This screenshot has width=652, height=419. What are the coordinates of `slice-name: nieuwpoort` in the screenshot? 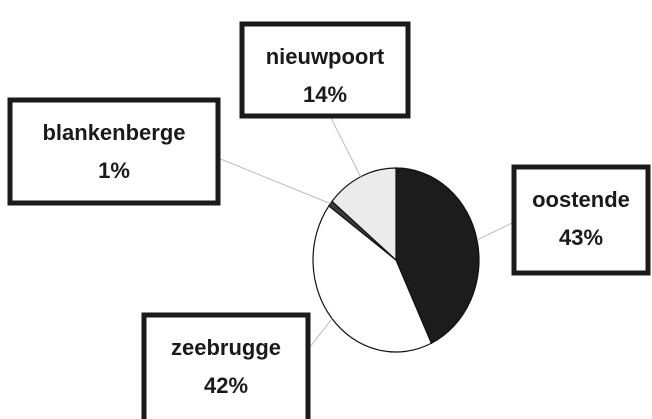 It's located at (325, 56).